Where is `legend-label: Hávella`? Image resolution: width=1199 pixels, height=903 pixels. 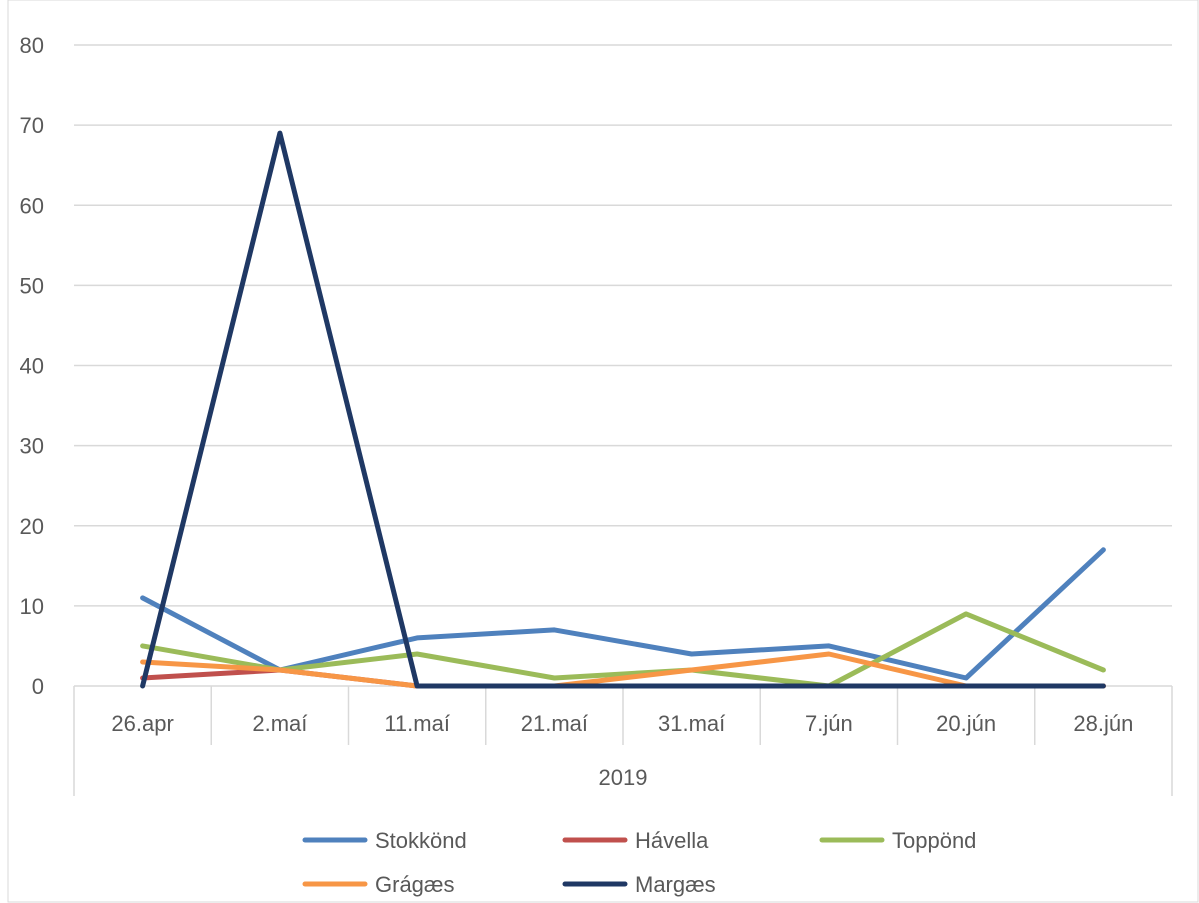 legend-label: Hávella is located at coordinates (672, 840).